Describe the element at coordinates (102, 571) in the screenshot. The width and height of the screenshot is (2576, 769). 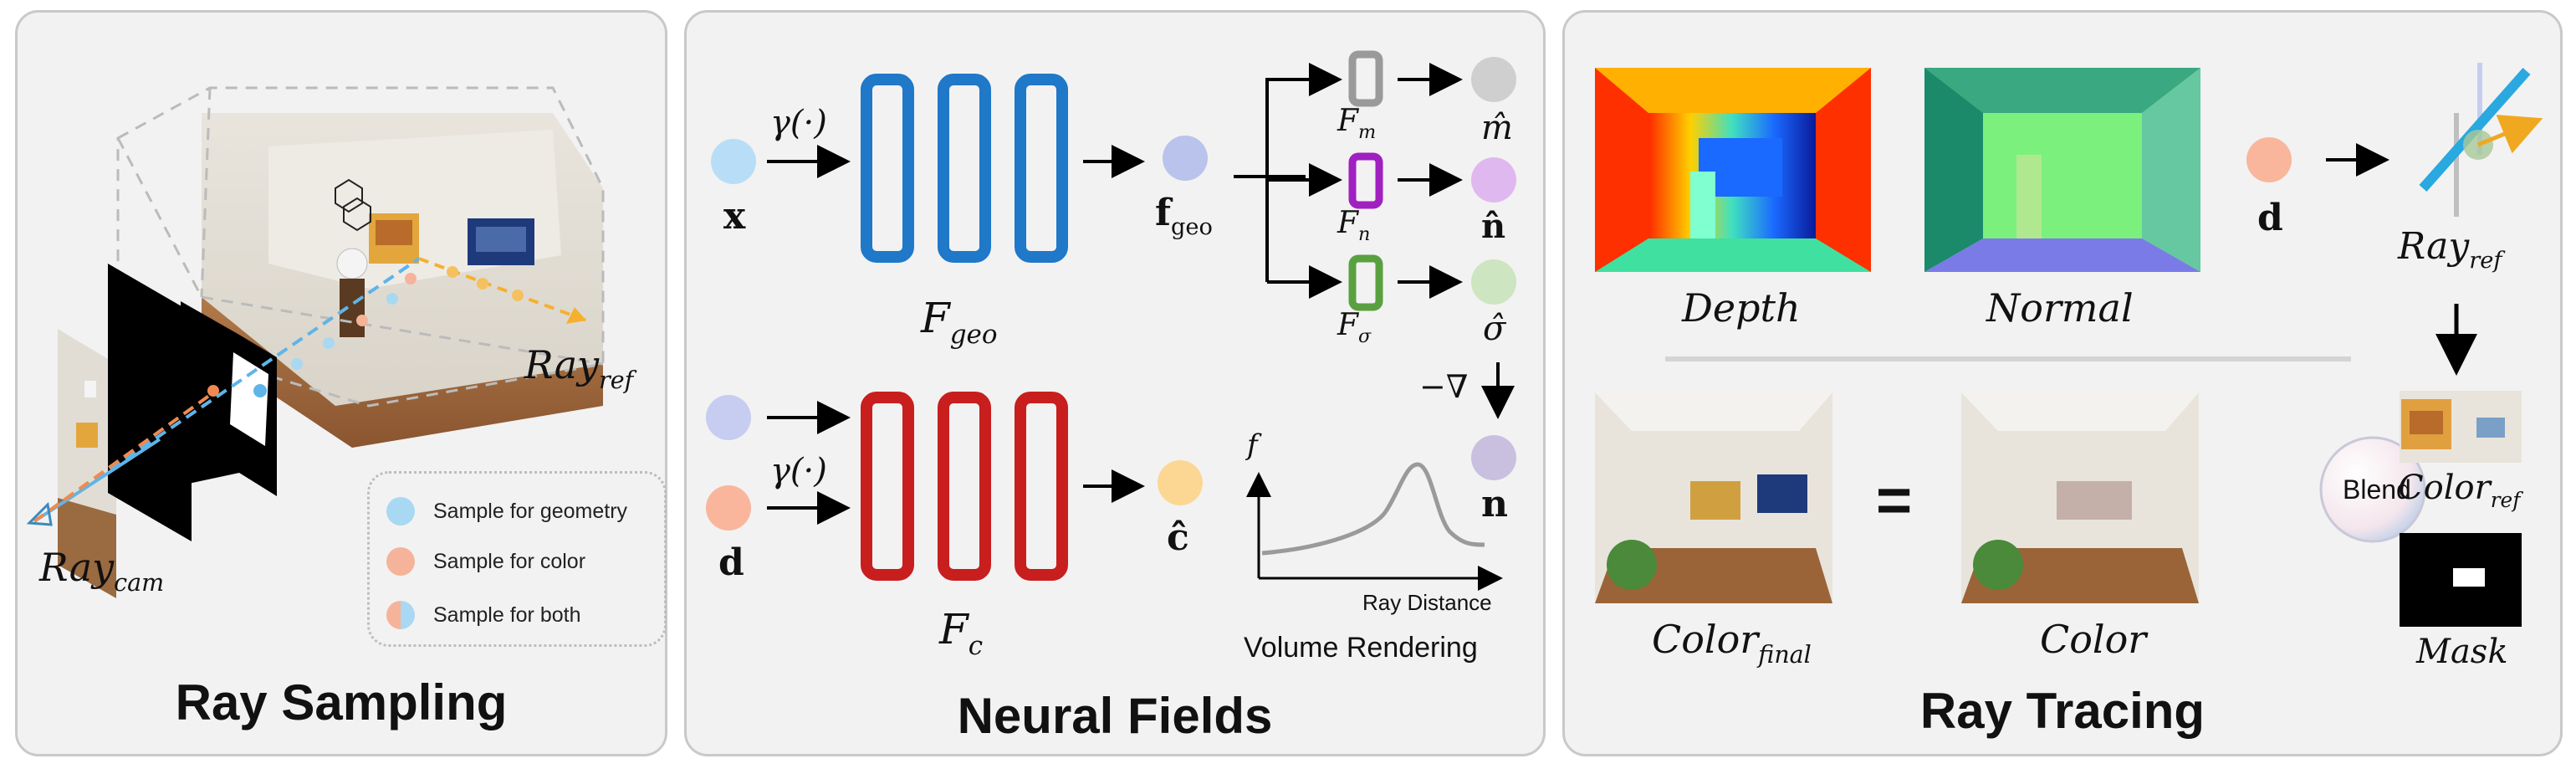
I see `ray-cam-label: Raycam` at that location.